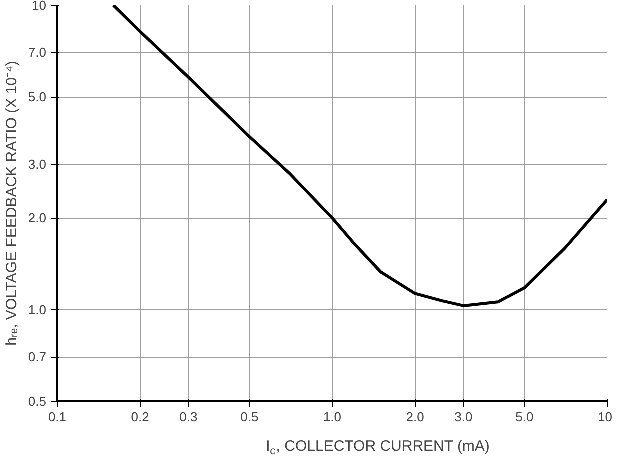  What do you see at coordinates (37, 97) in the screenshot?
I see `y-tick-label: 5.0` at bounding box center [37, 97].